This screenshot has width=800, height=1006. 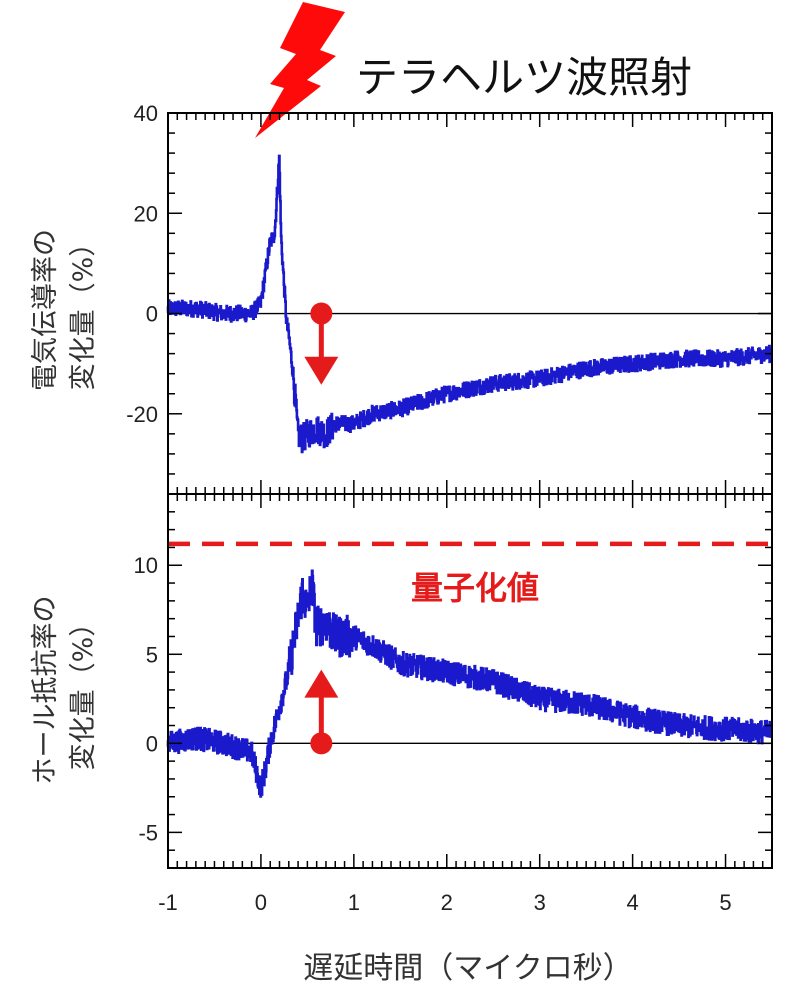 I want to click on y-tick-label: 40, so click(x=146, y=113).